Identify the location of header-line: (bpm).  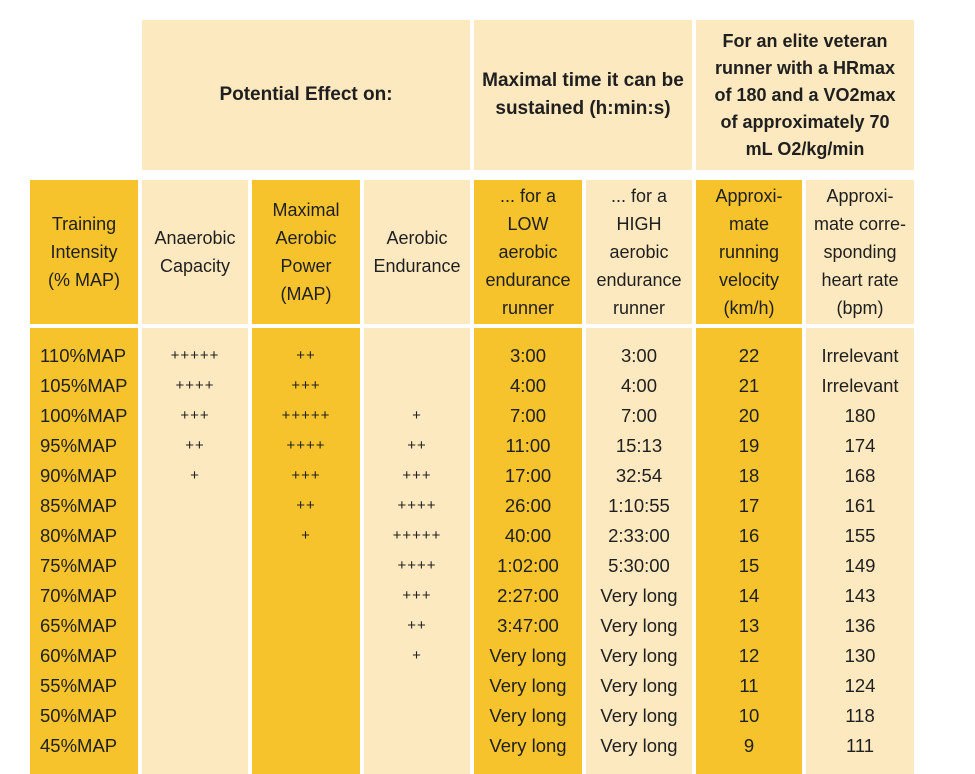
(860, 308).